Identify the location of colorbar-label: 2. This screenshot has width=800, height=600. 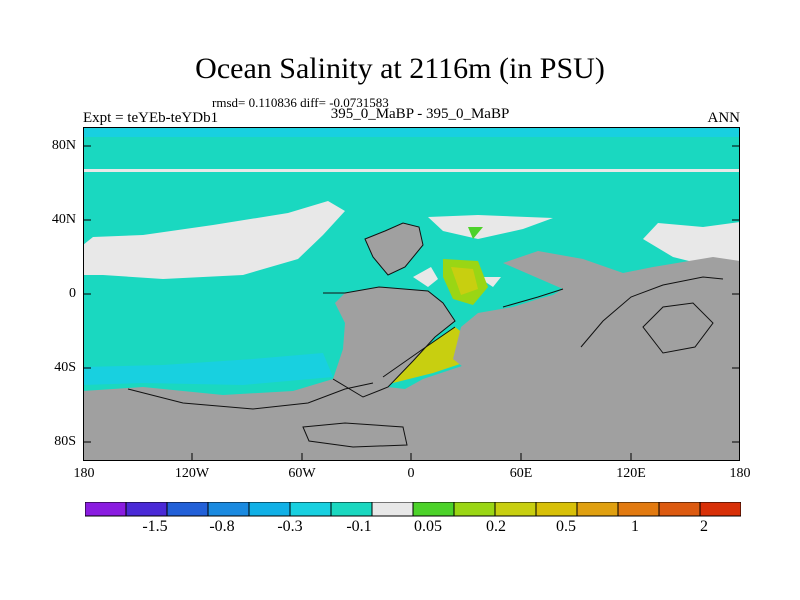
(704, 526).